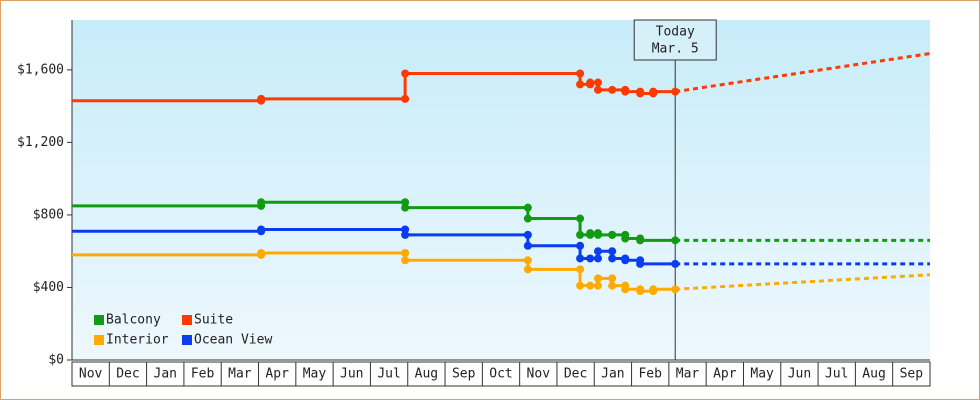 This screenshot has height=400, width=980. I want to click on month-strip, so click(501, 374).